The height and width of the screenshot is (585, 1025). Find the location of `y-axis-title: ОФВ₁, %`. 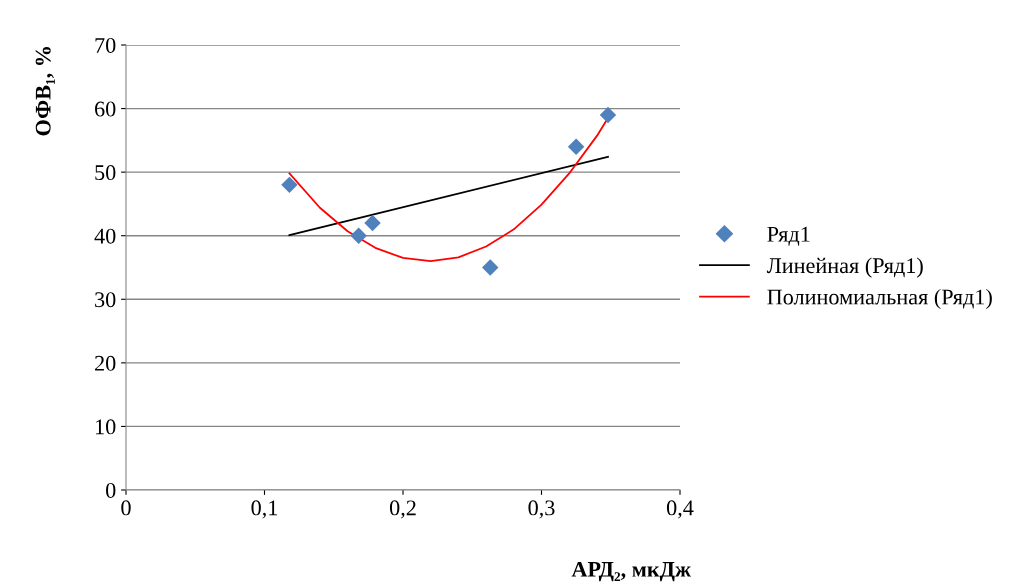

y-axis-title: ОФВ₁, % is located at coordinates (45, 91).